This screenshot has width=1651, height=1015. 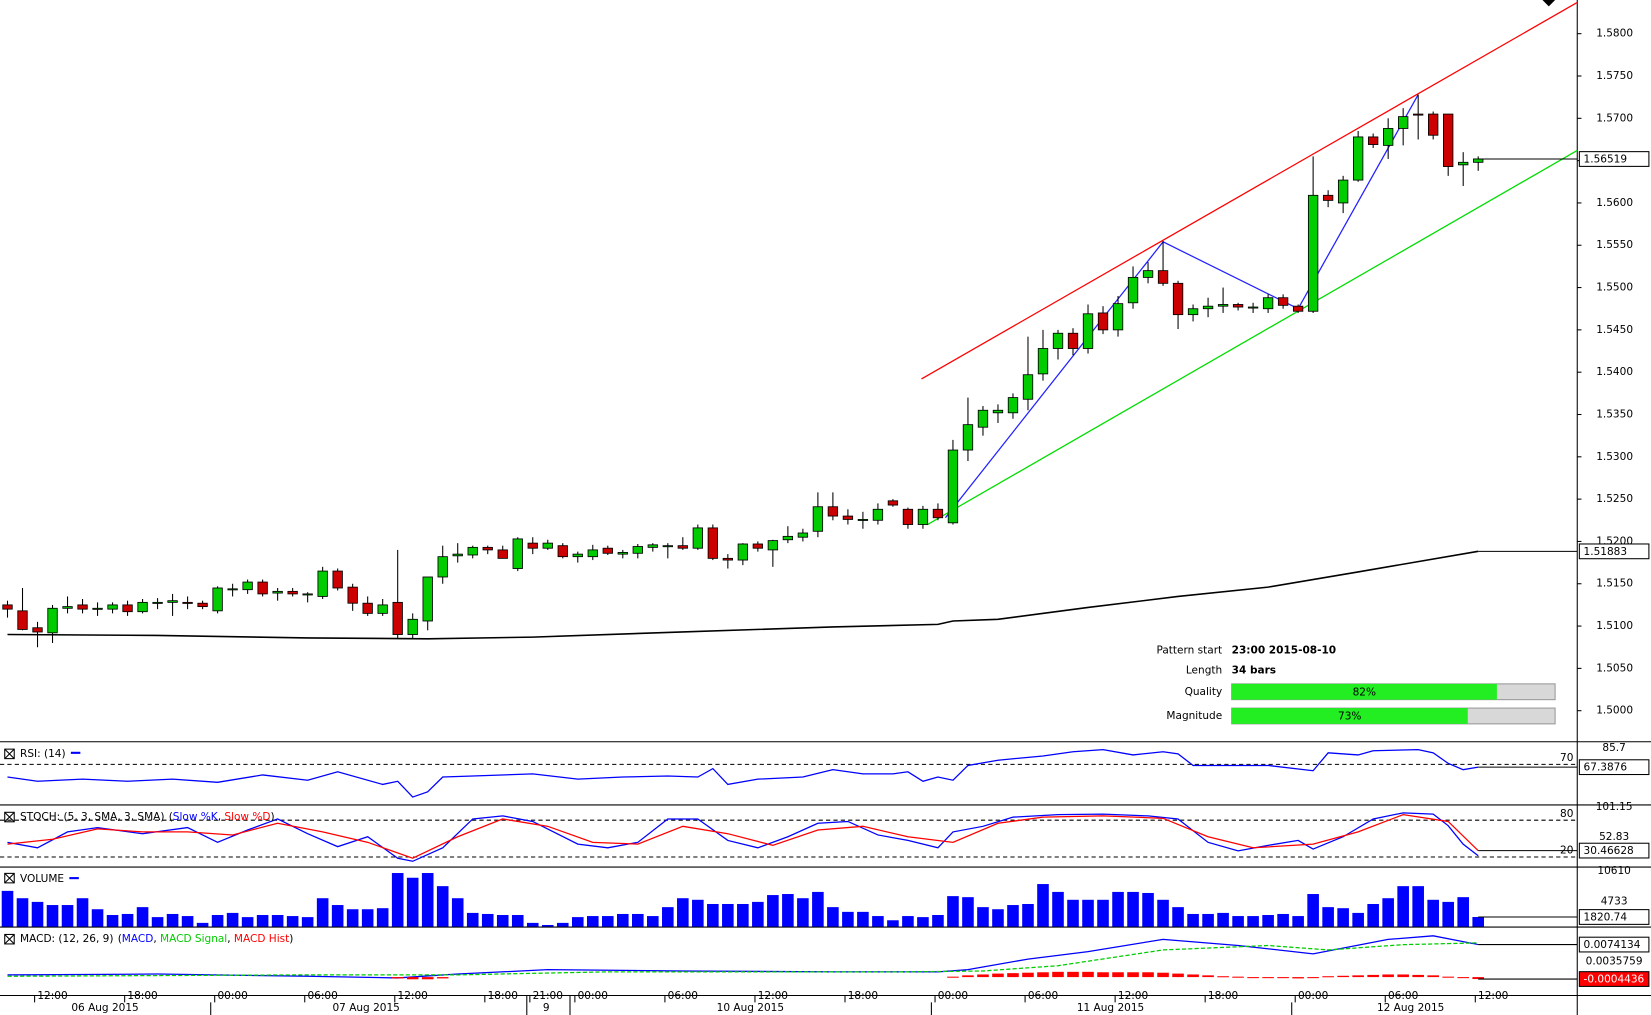 What do you see at coordinates (1606, 918) in the screenshot?
I see `value-box-label: 1820.74` at bounding box center [1606, 918].